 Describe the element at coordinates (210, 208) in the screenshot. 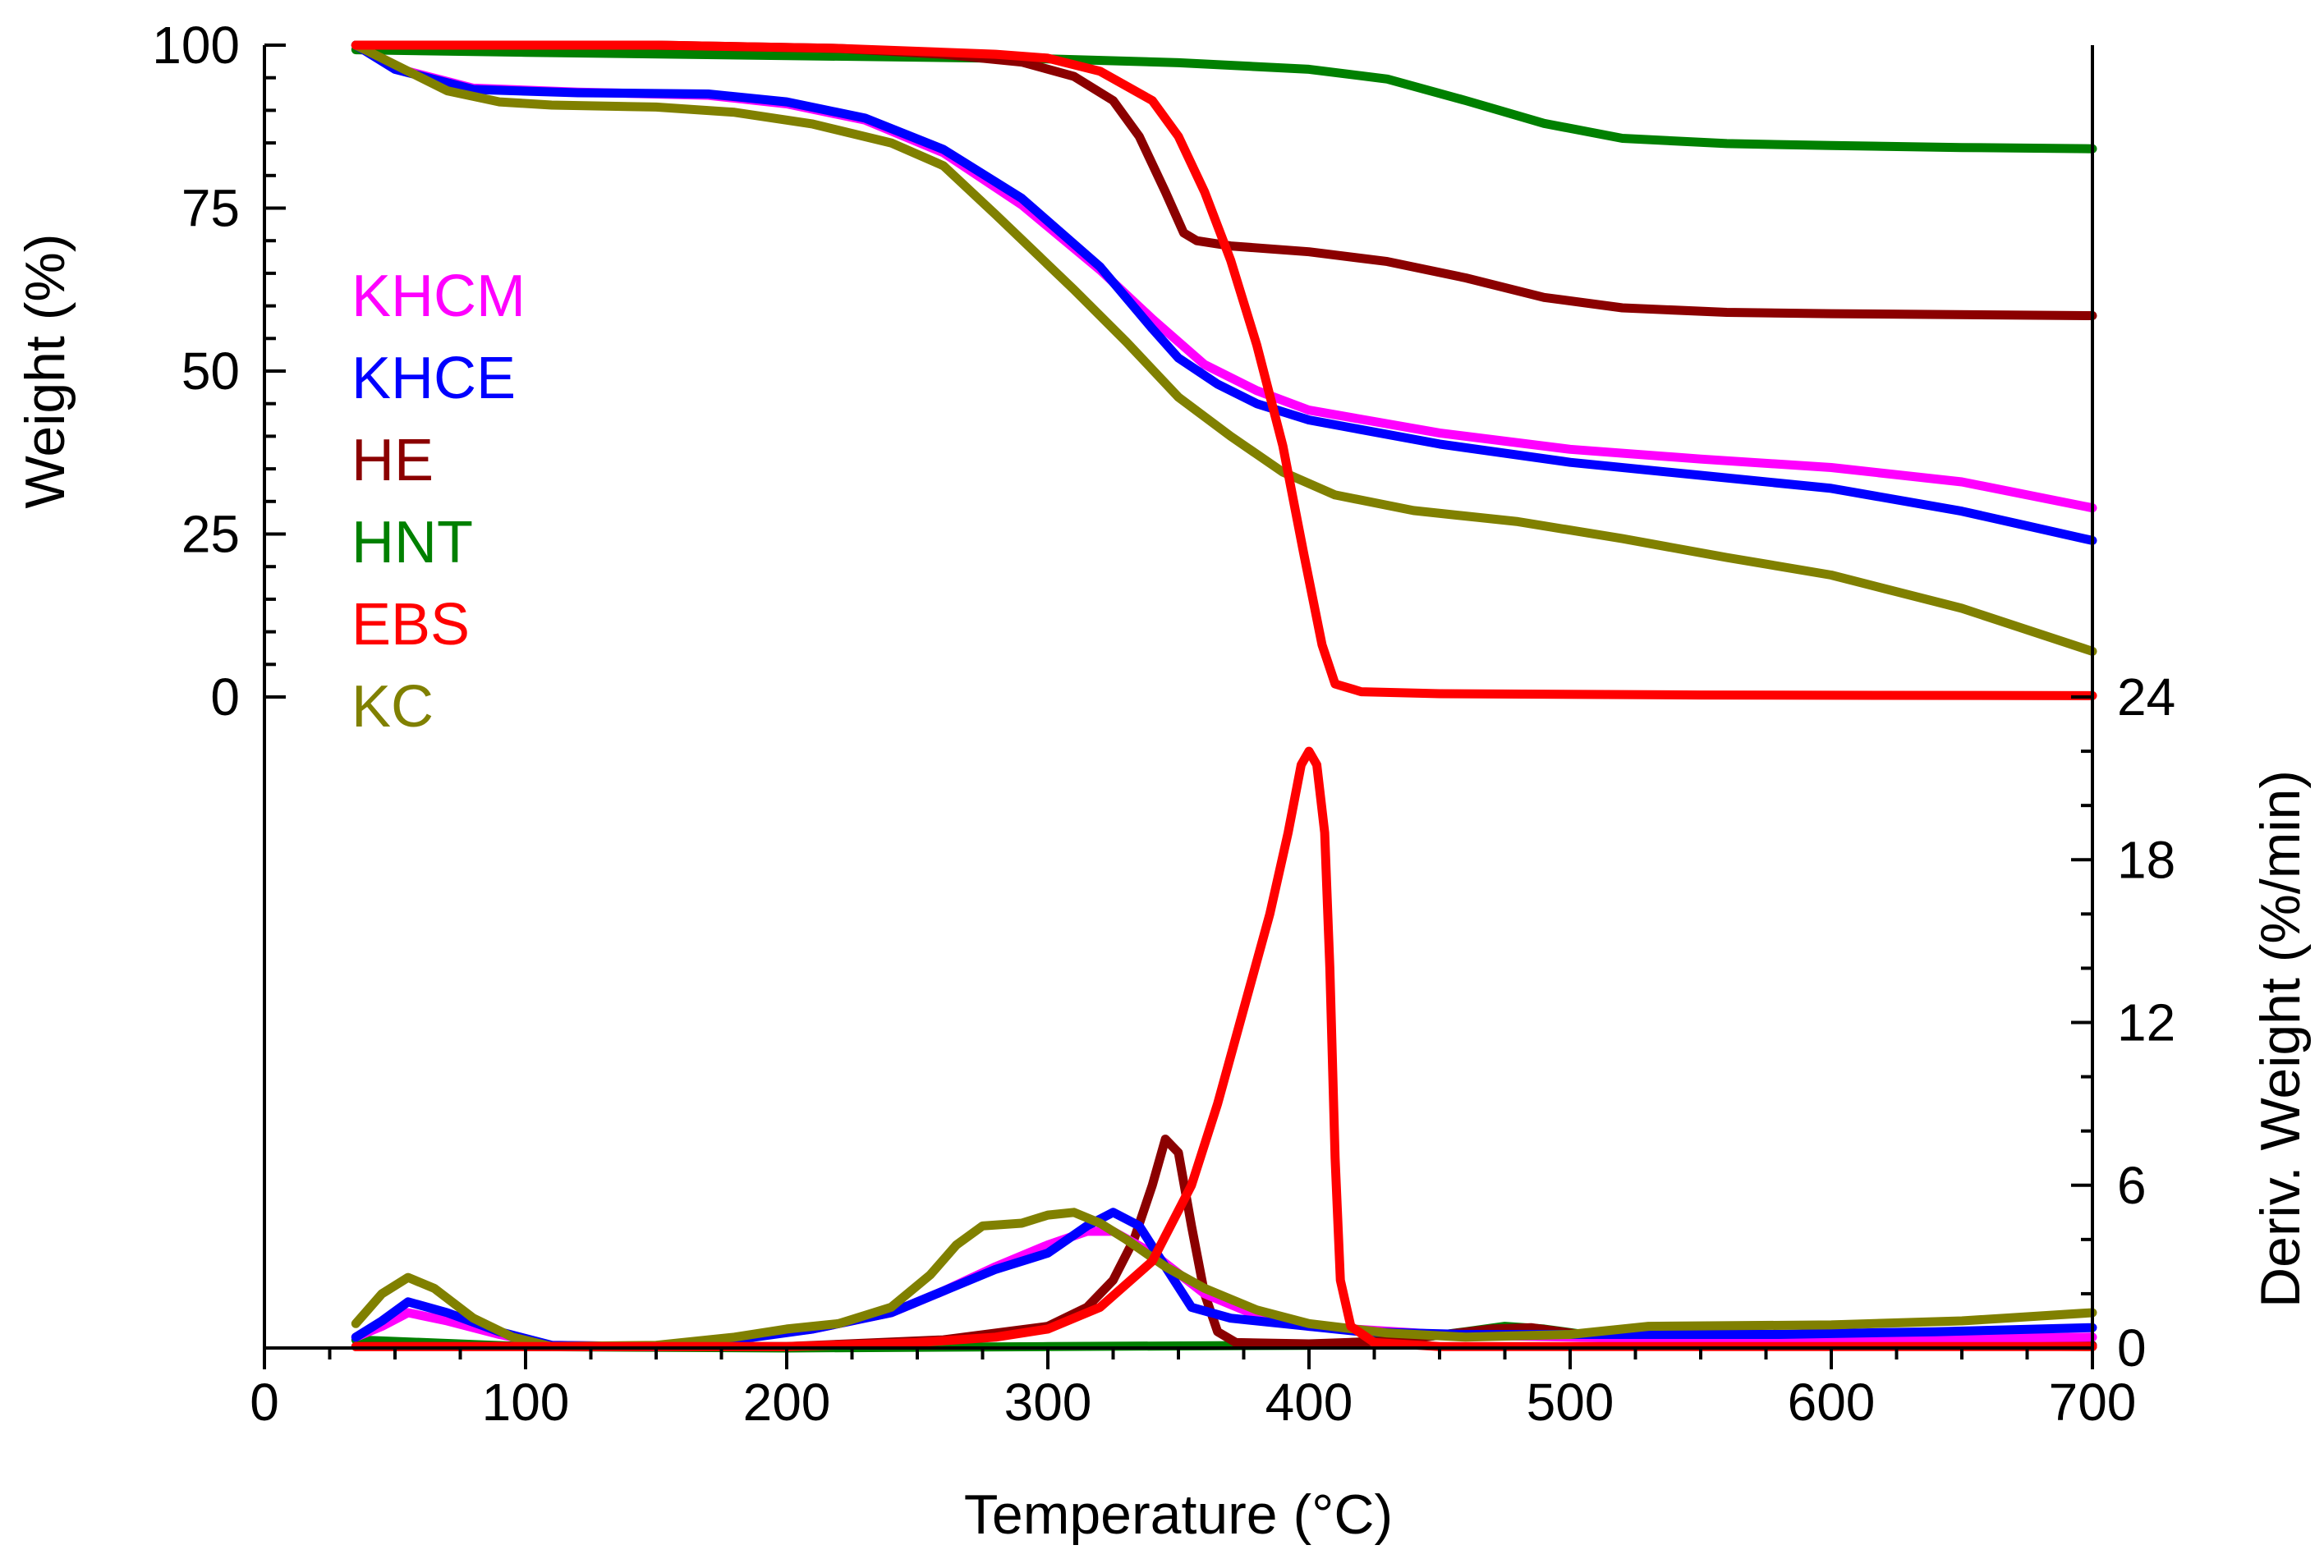

I see `left-y-tick-label: 75` at that location.